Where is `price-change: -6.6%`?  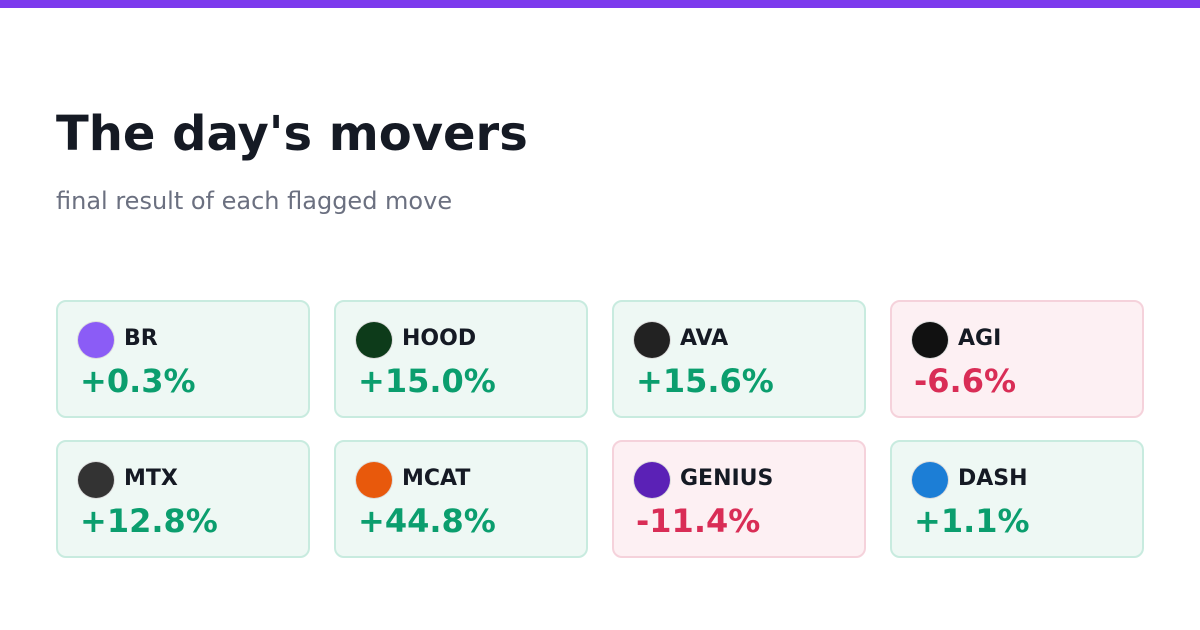 price-change: -6.6% is located at coordinates (965, 381).